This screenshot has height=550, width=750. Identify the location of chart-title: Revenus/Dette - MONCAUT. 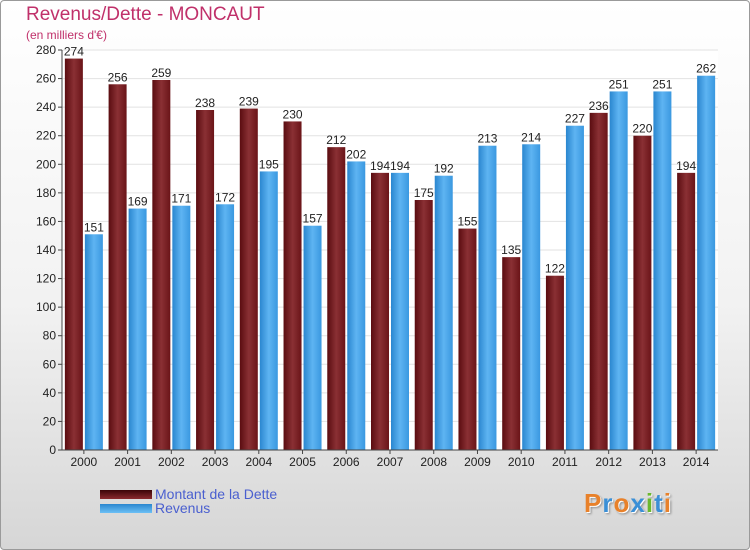
(145, 14).